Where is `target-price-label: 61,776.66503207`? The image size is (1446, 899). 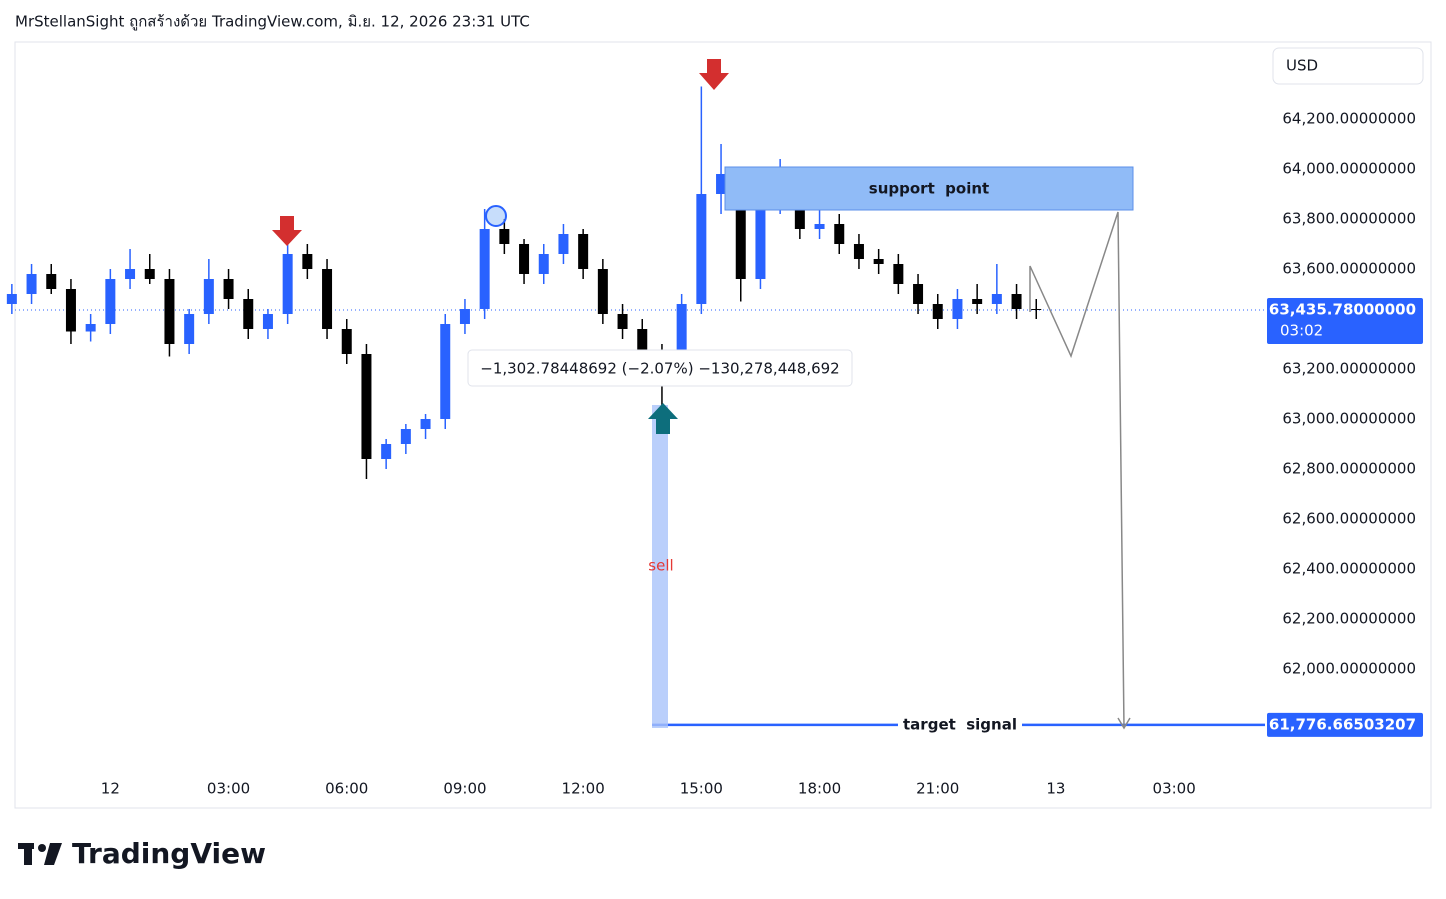
target-price-label: 61,776.66503207 is located at coordinates (1342, 724).